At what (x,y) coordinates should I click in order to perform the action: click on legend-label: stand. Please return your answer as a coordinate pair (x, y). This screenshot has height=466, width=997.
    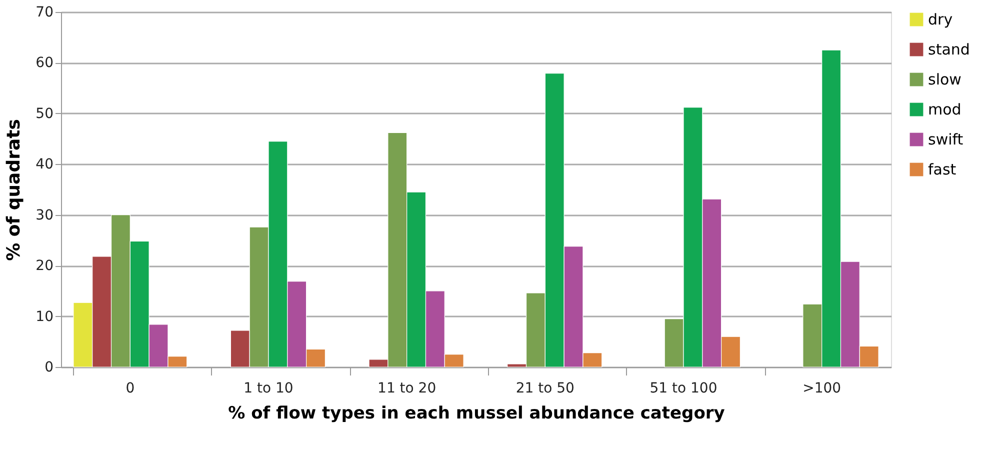
    Looking at the image, I should click on (949, 49).